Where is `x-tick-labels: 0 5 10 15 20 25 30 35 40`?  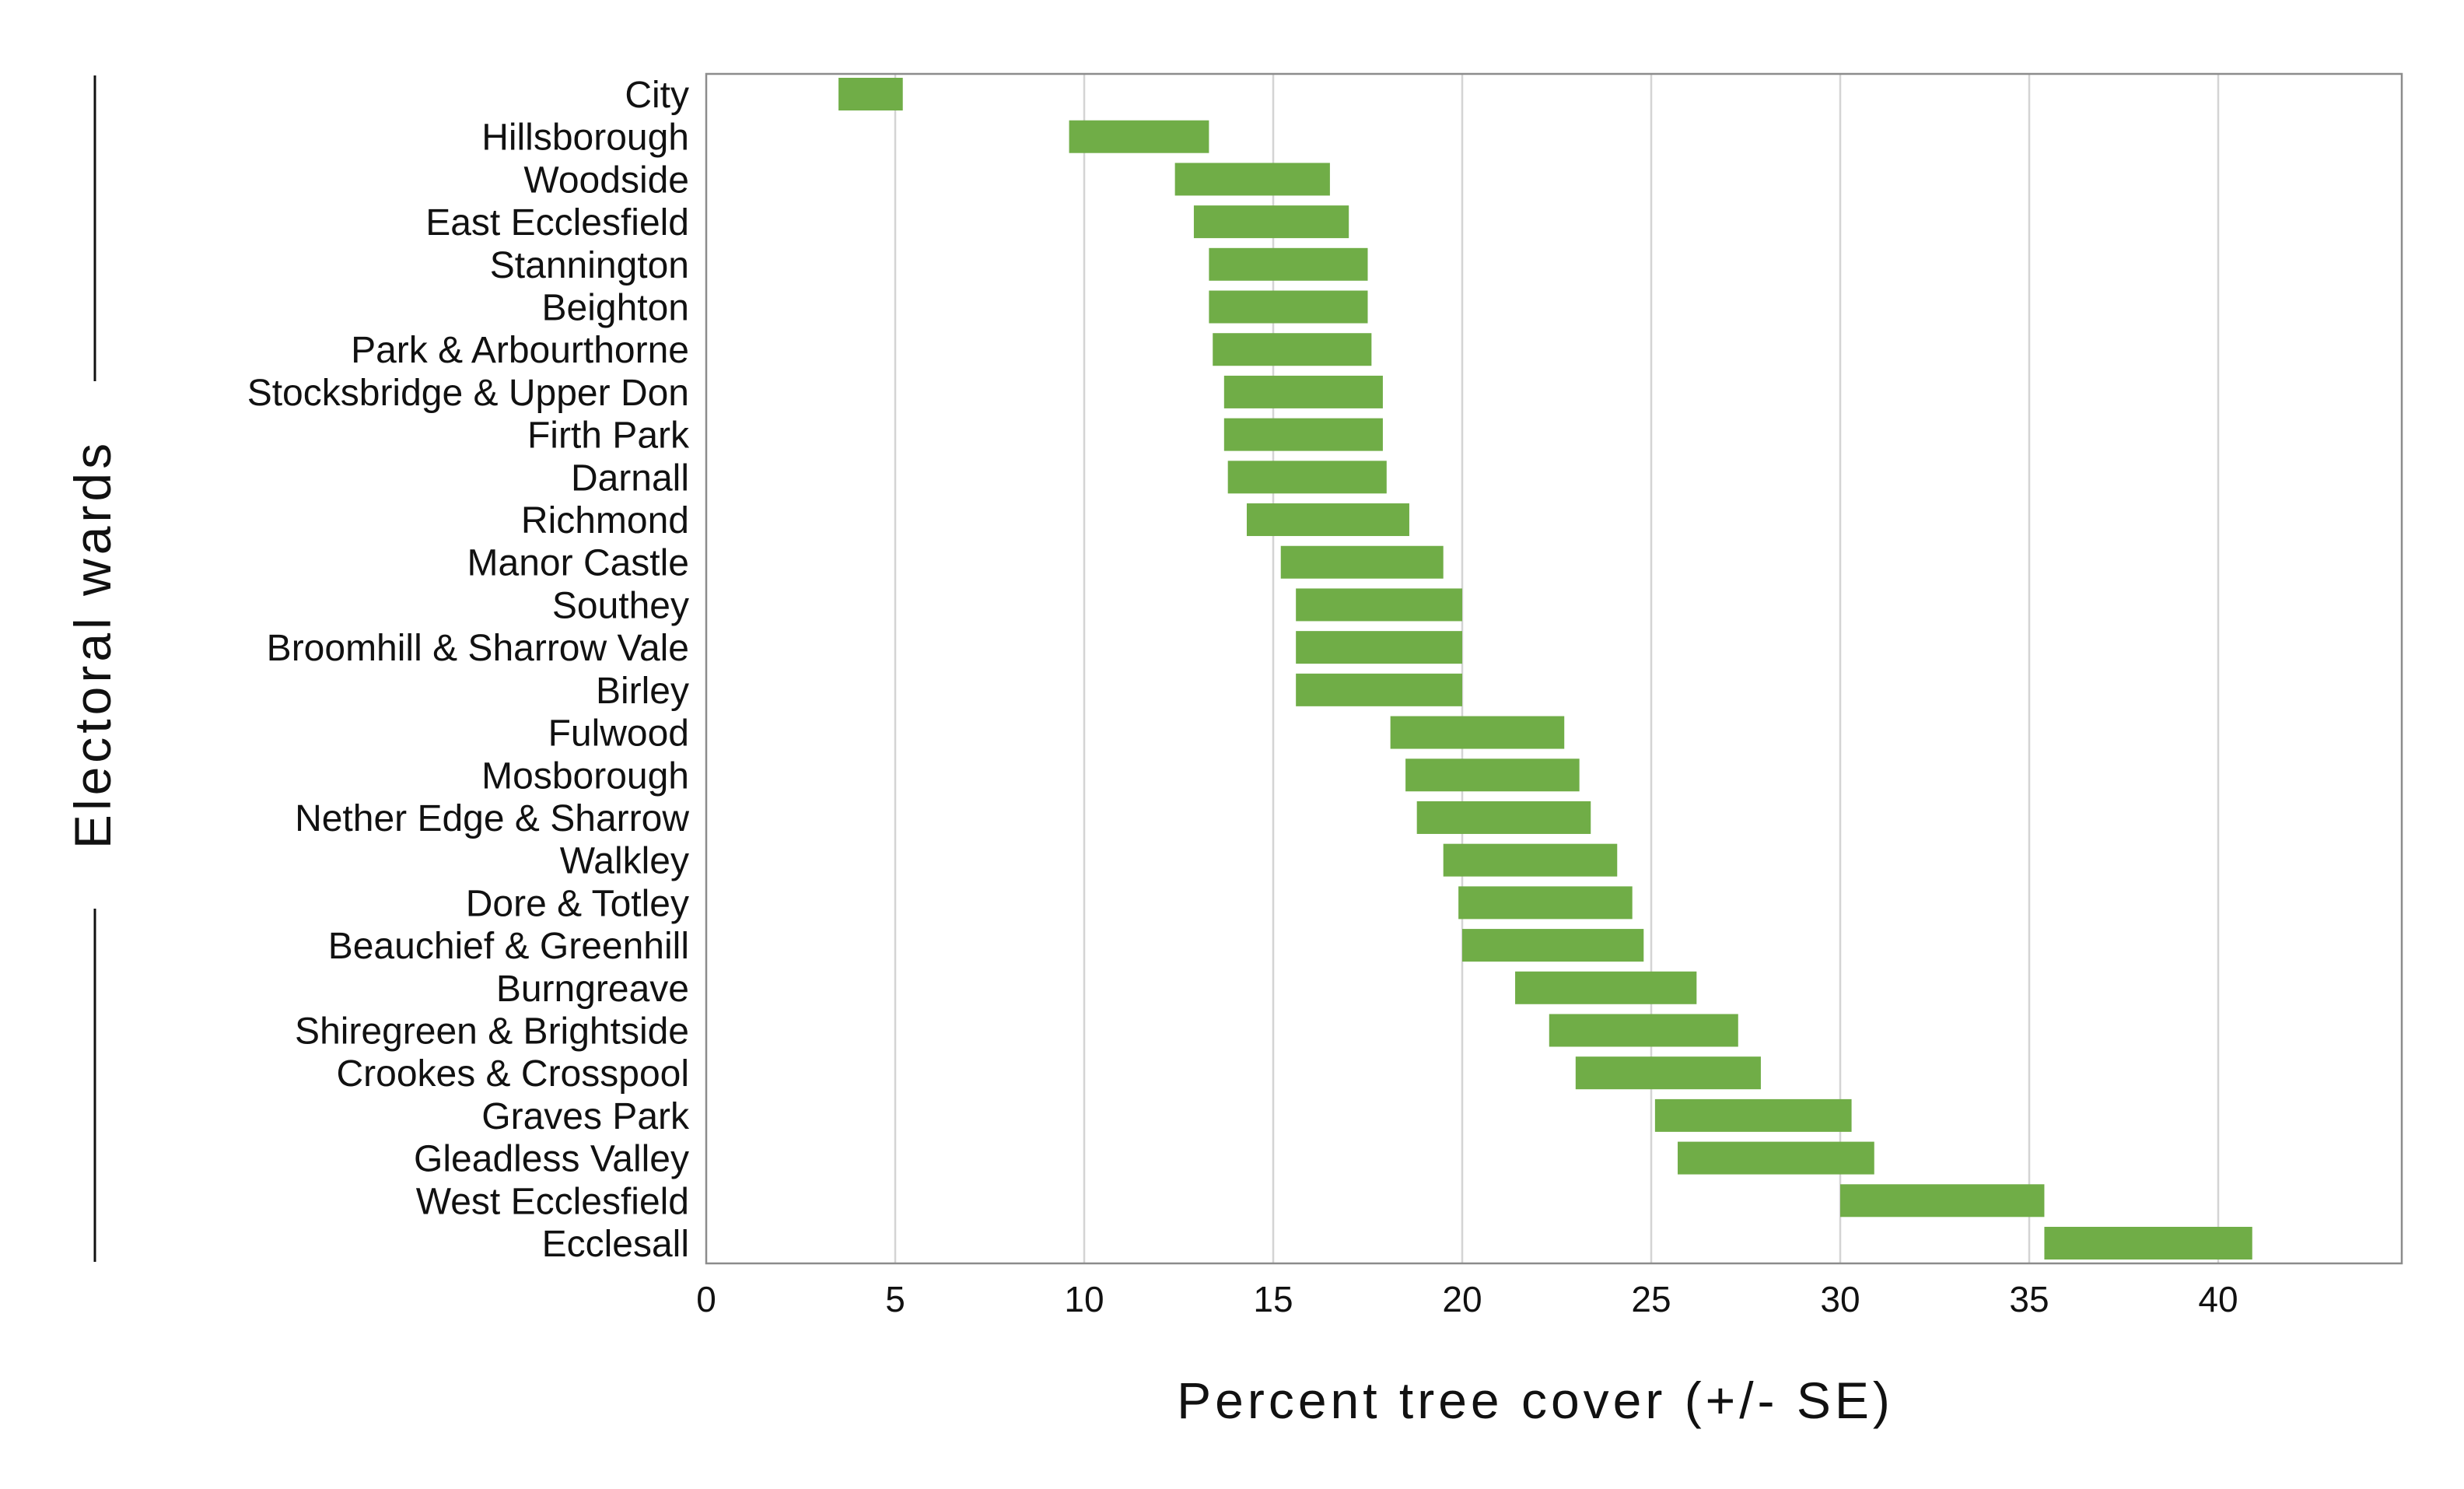 x-tick-labels: 0 5 10 15 20 25 30 35 40 is located at coordinates (1467, 1299).